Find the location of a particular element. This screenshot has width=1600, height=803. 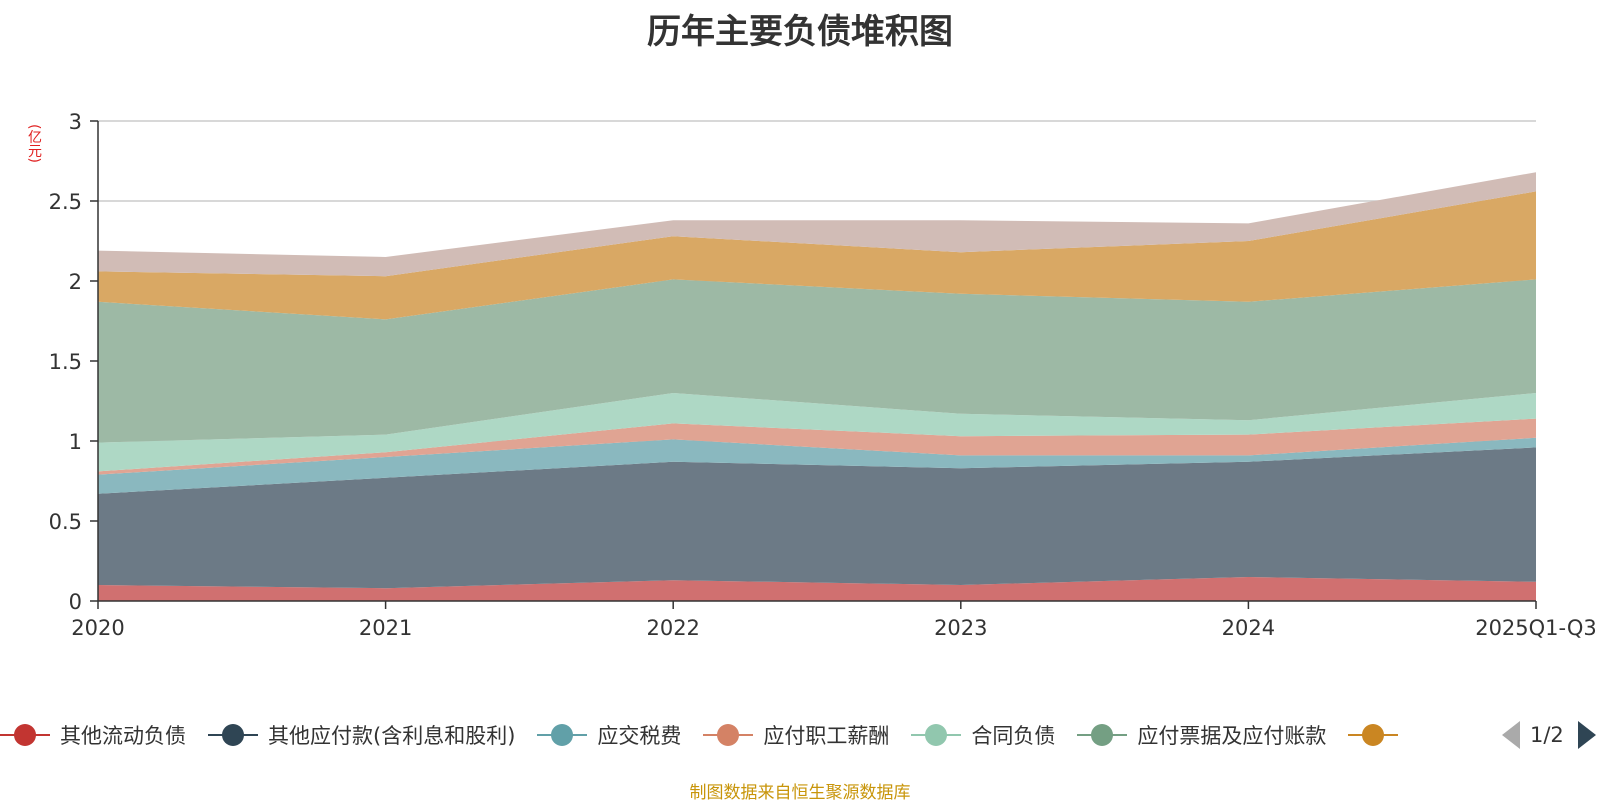

x-tick-label: 2020 is located at coordinates (97, 628).